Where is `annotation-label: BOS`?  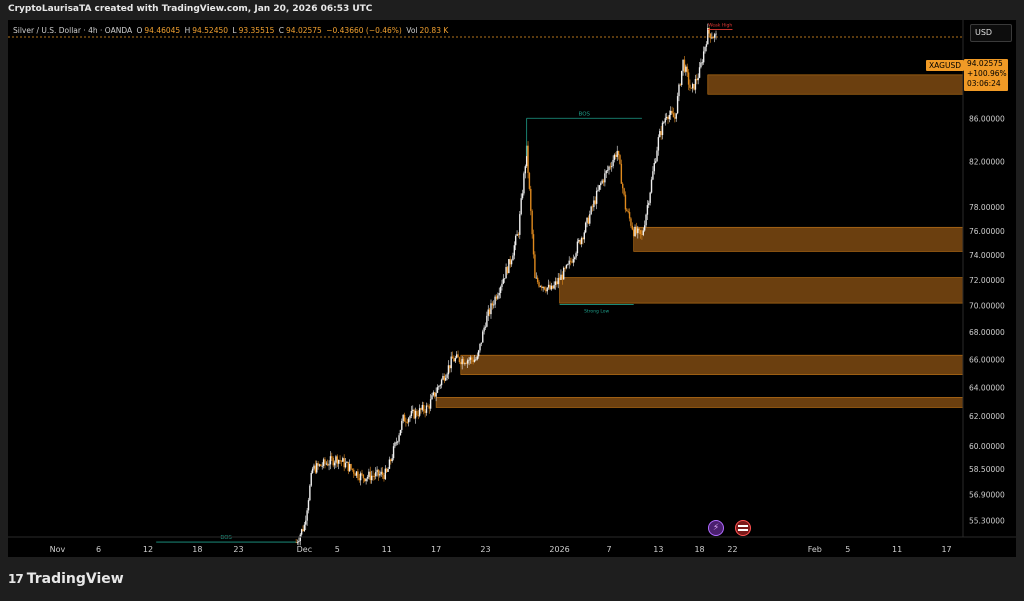
annotation-label: BOS is located at coordinates (585, 114).